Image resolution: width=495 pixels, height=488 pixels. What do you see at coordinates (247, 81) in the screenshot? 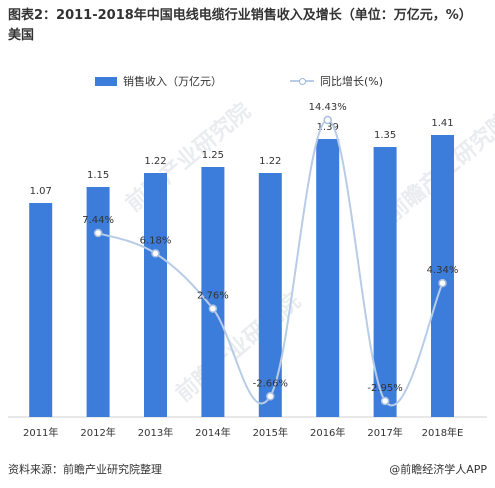
I see `legend: 销售收入（万亿元） 同比增长(%)` at bounding box center [247, 81].